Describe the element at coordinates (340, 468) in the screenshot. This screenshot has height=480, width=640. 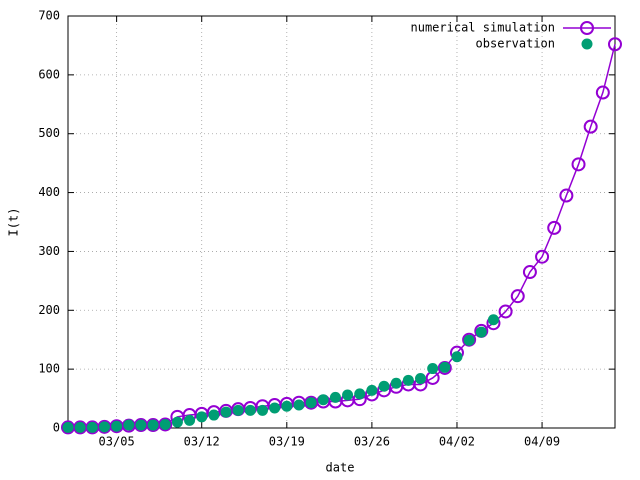
I see `x-axis-label: date` at that location.